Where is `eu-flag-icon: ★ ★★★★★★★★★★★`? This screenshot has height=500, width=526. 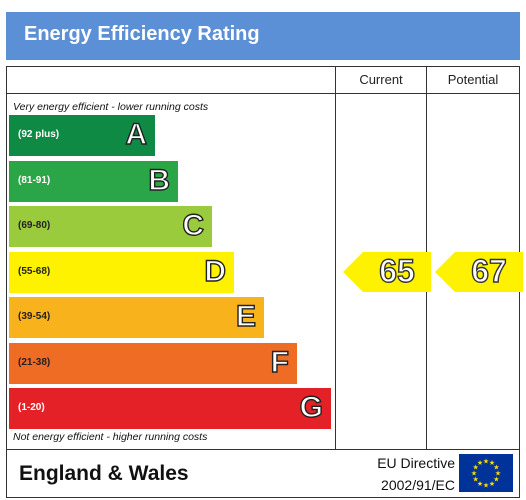
eu-flag-icon: ★ ★★★★★★★★★★★ is located at coordinates (486, 473).